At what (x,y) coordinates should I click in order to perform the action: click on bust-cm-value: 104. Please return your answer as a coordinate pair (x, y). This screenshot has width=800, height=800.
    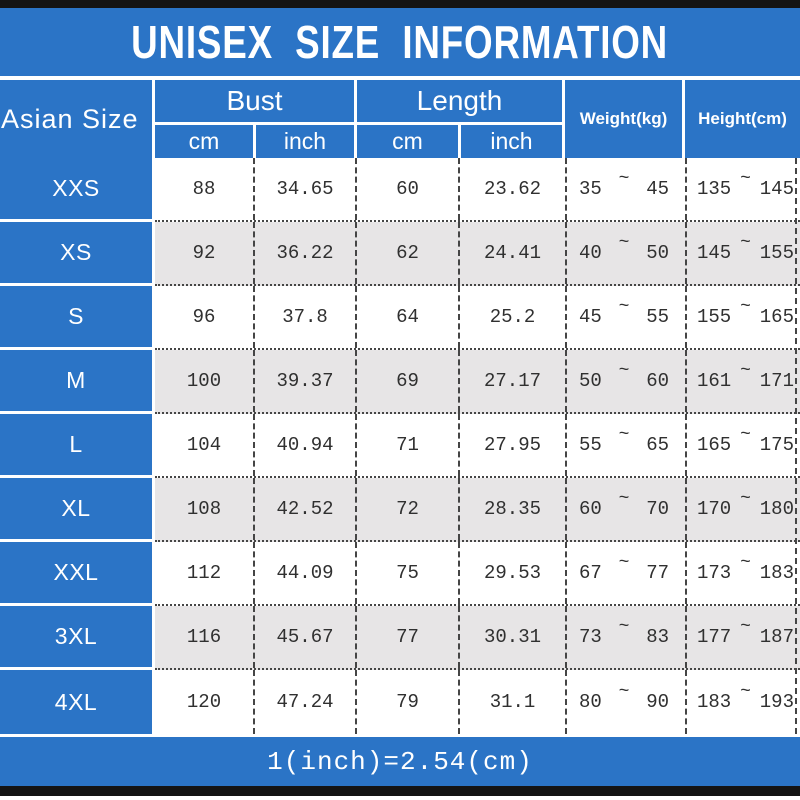
    Looking at the image, I should click on (205, 445).